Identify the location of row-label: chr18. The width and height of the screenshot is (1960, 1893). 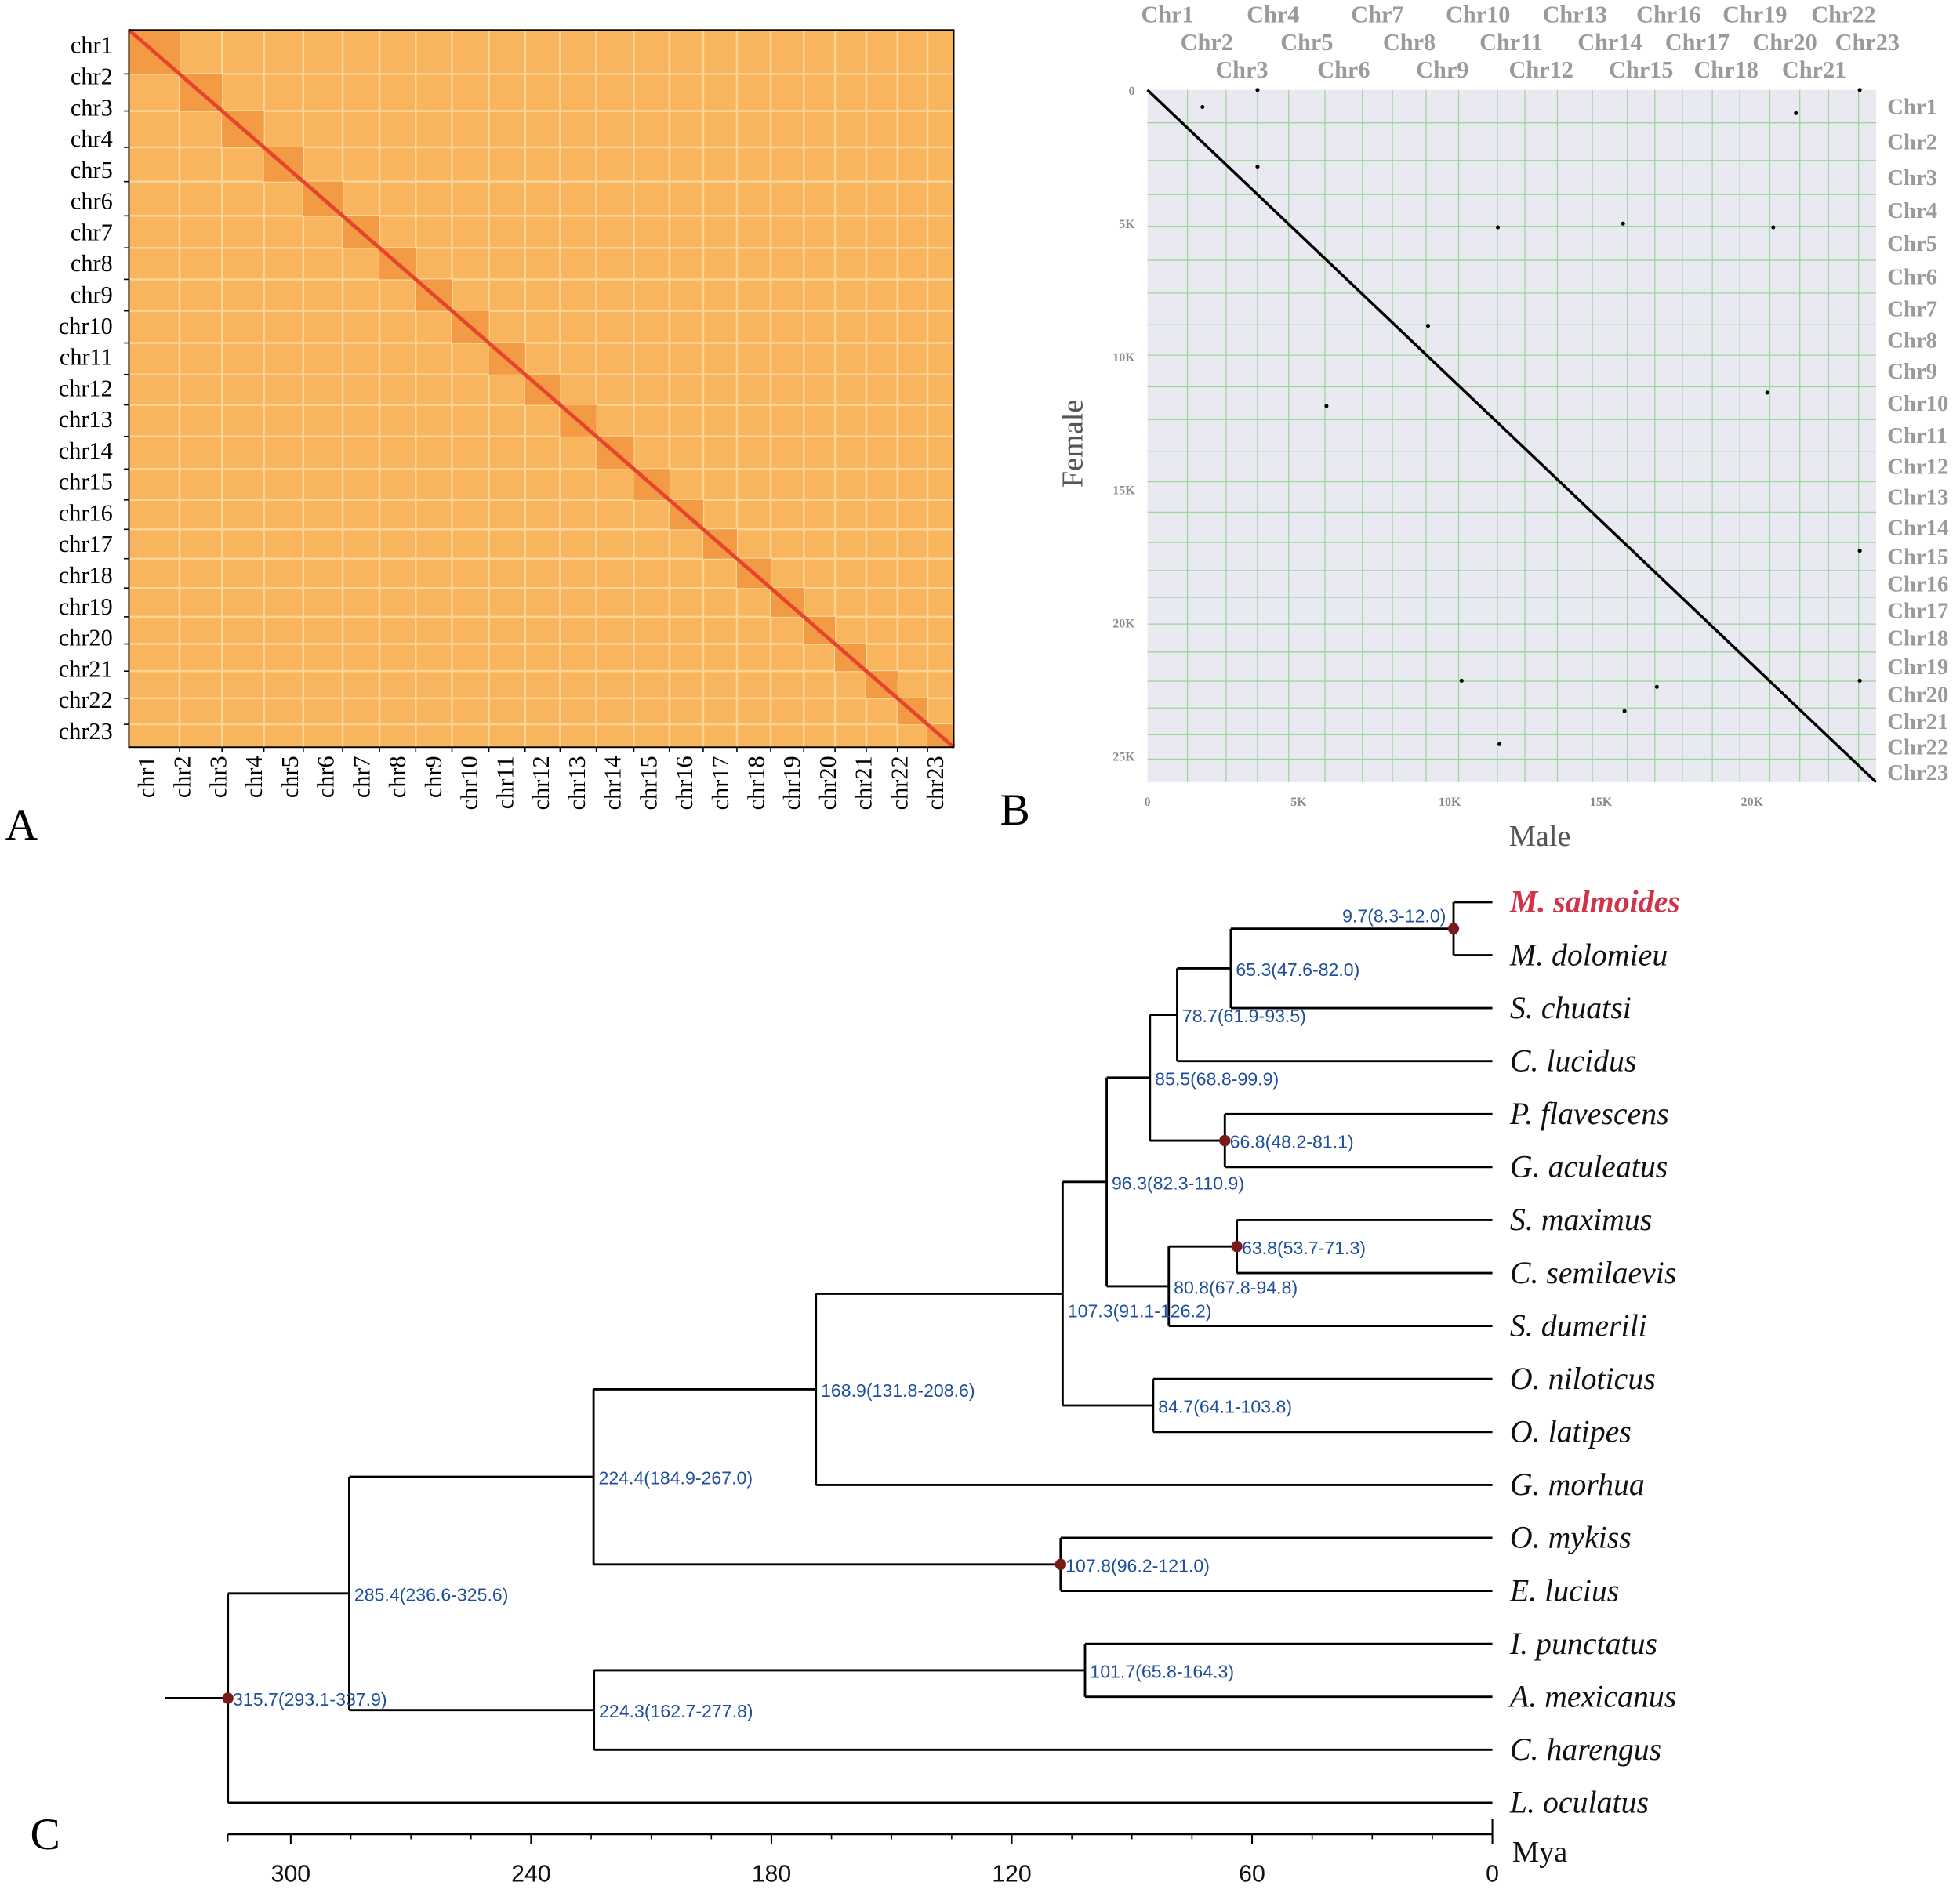
(86, 575).